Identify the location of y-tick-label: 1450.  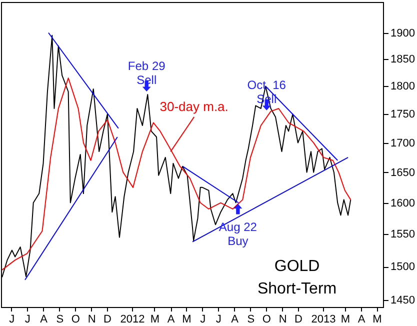
(402, 300).